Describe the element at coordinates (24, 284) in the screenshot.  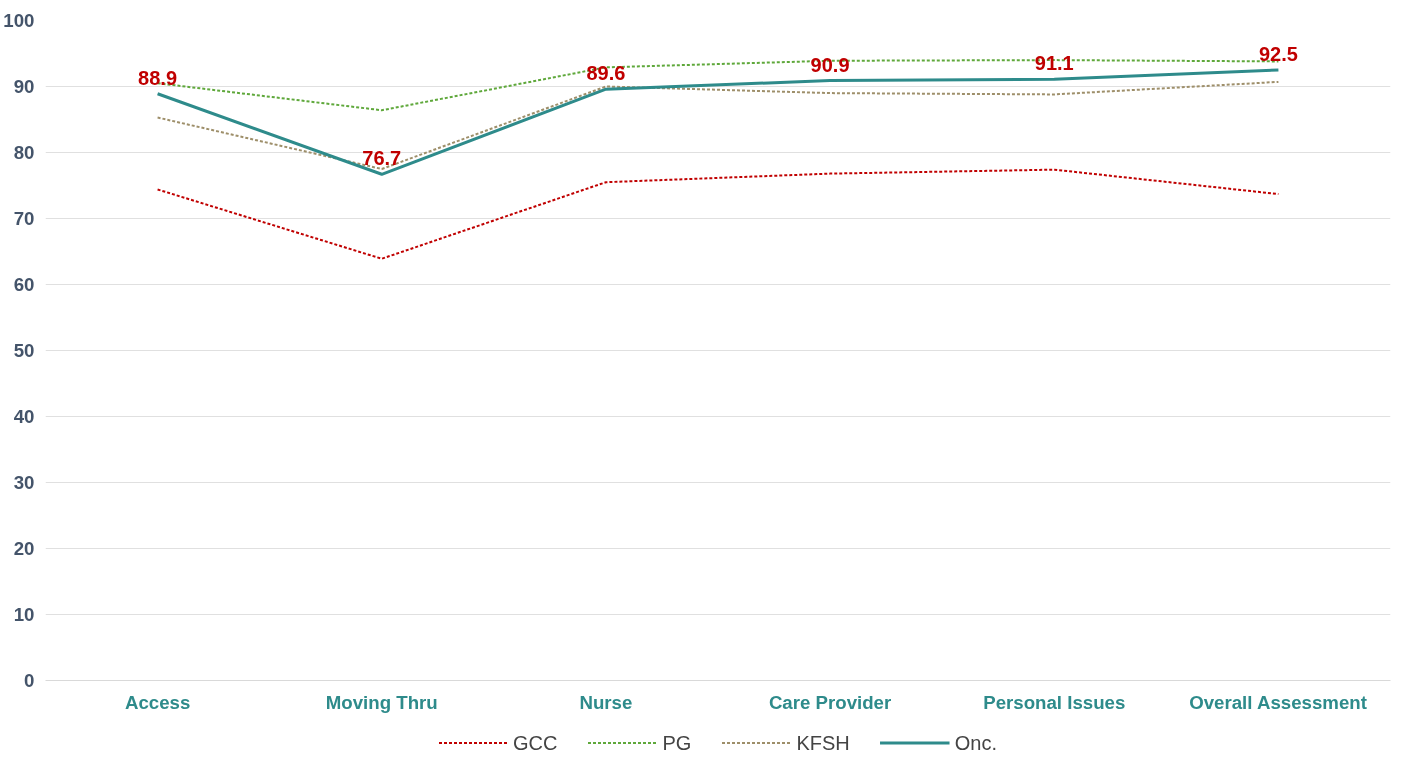
I see `y-tick-label: 60` at that location.